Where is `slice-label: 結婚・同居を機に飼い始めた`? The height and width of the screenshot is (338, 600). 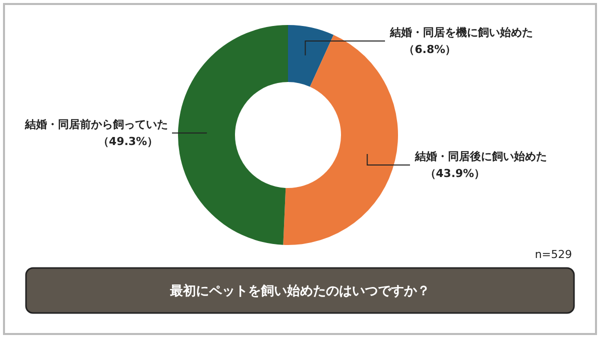
slice-label: 結婚・同居を機に飼い始めた is located at coordinates (461, 32).